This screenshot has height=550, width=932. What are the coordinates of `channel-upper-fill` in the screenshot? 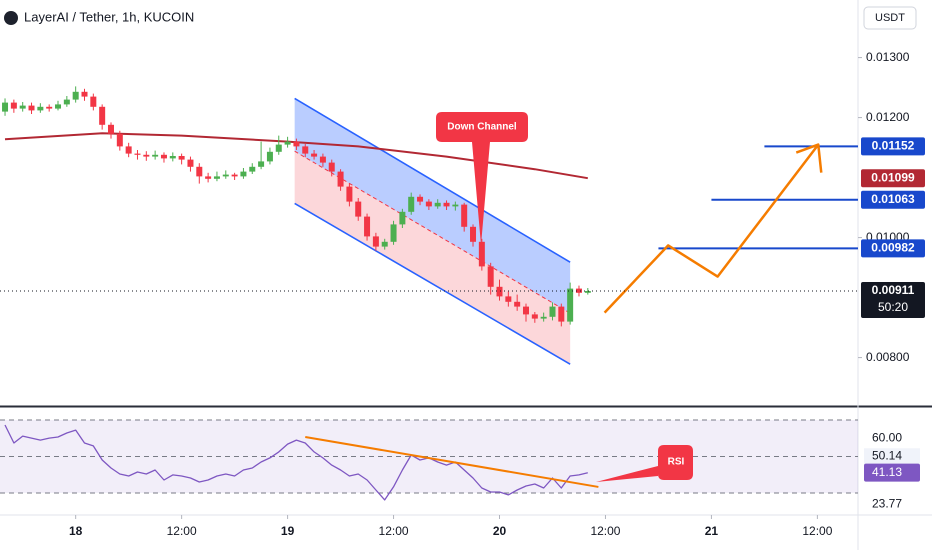 It's located at (432, 206).